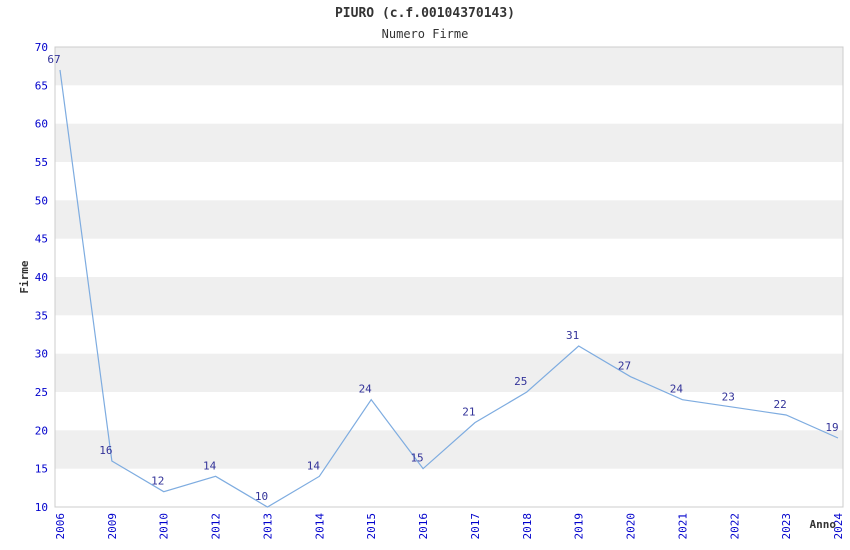  What do you see at coordinates (164, 526) in the screenshot?
I see `x-tick-label: 2010` at bounding box center [164, 526].